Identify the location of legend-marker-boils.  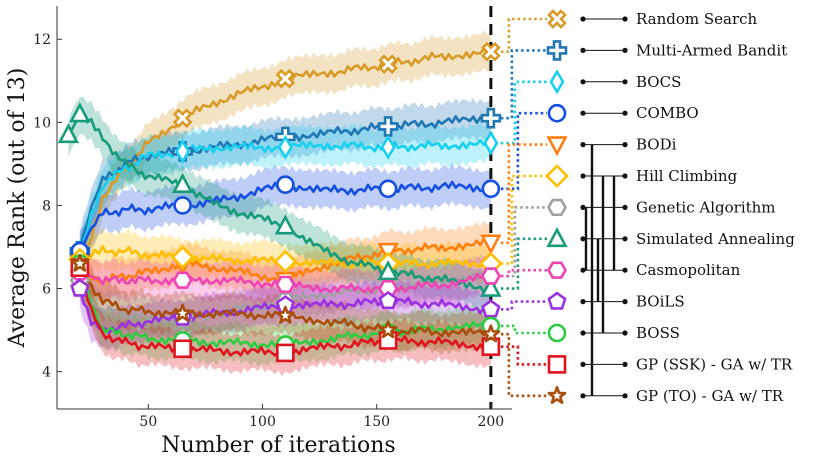
(557, 300).